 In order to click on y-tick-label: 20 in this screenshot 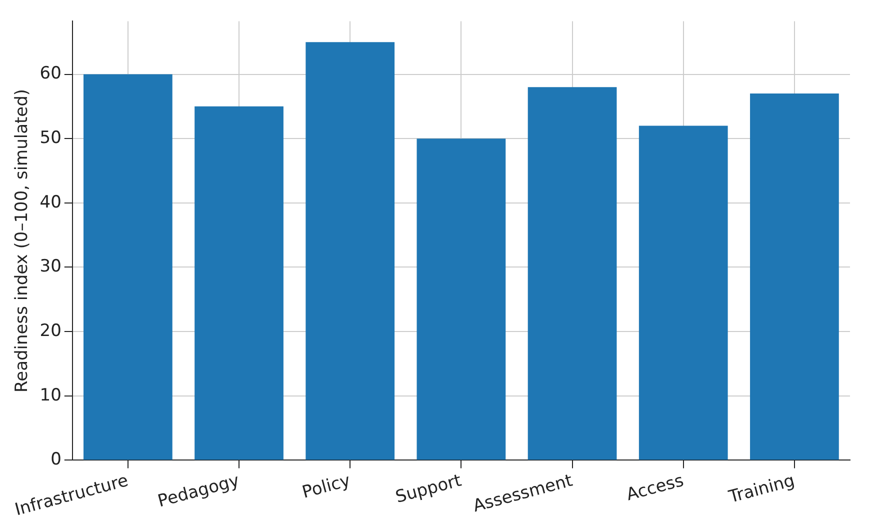, I will do `click(51, 330)`.